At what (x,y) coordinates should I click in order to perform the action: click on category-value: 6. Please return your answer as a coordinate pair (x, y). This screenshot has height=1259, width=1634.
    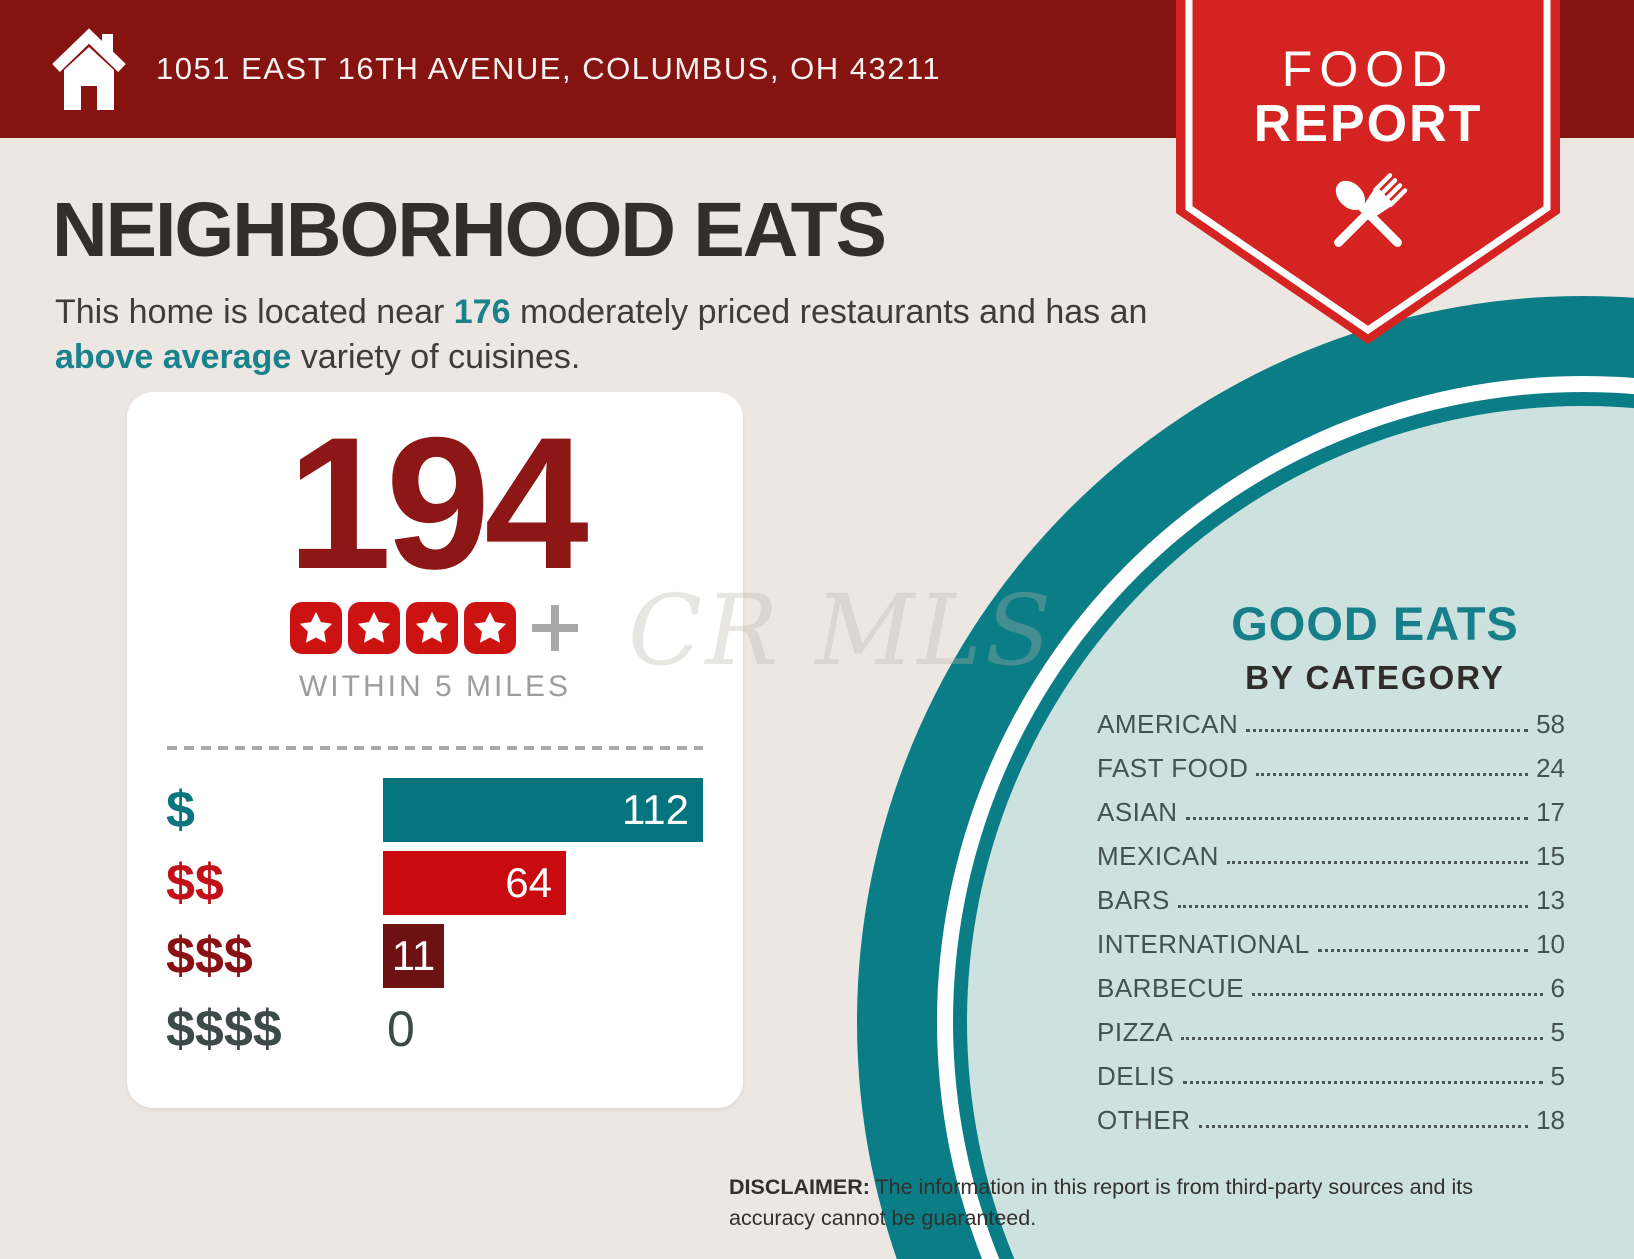
    Looking at the image, I should click on (1557, 988).